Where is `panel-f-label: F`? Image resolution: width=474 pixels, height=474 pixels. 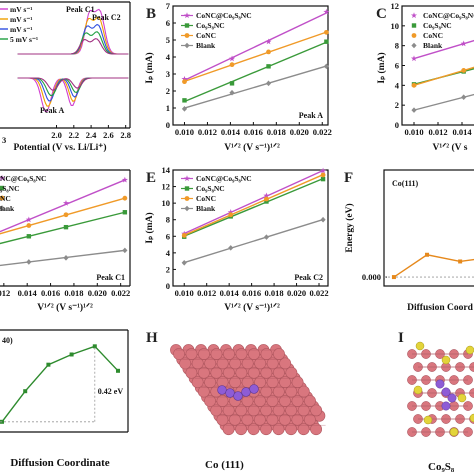
panel-f-label: F is located at coordinates (348, 178).